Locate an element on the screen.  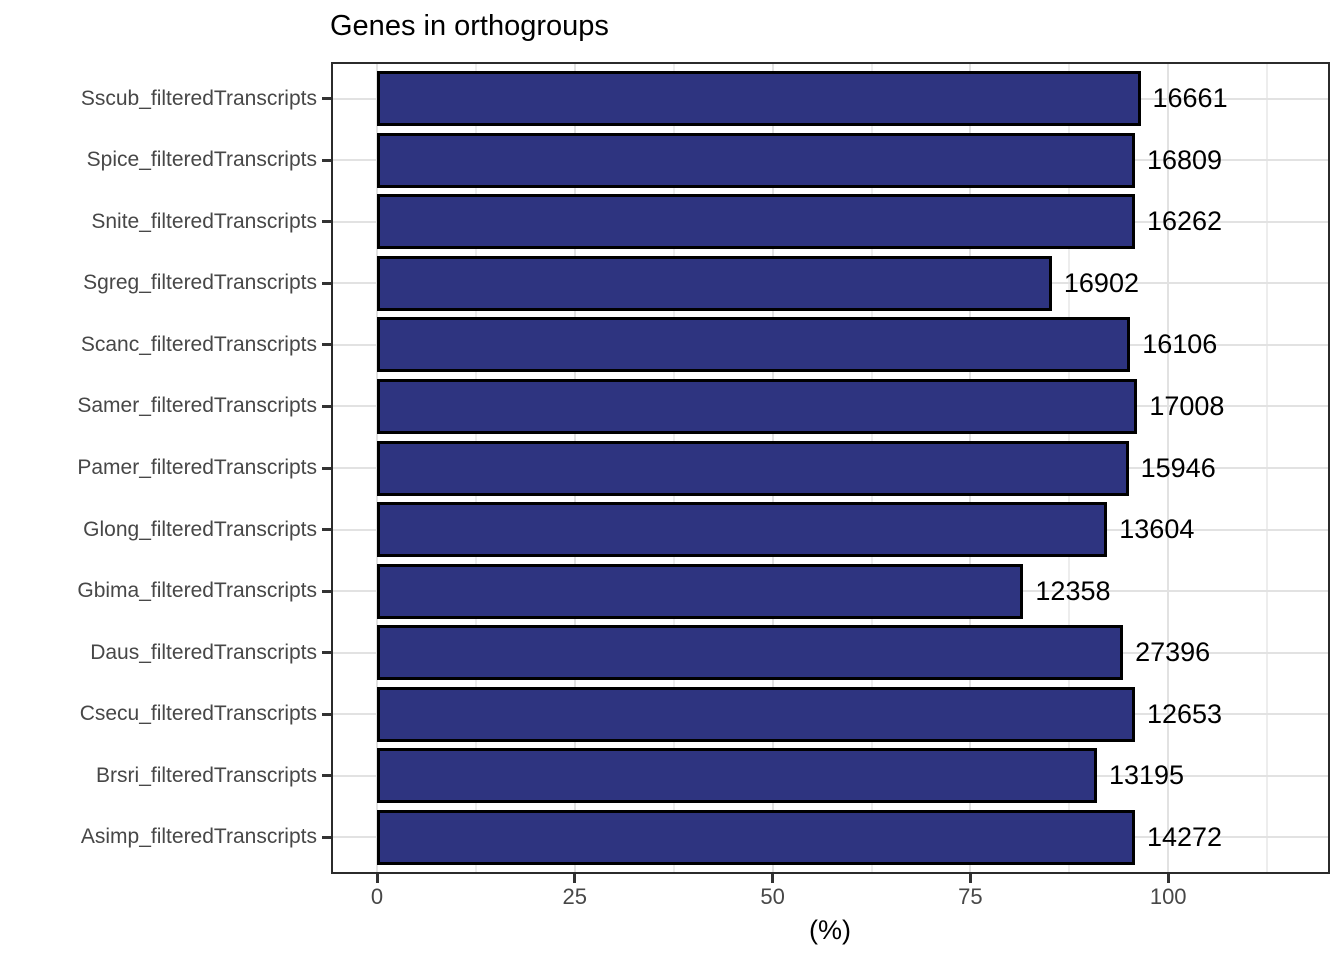
bar-value-label: 17008 is located at coordinates (1187, 405).